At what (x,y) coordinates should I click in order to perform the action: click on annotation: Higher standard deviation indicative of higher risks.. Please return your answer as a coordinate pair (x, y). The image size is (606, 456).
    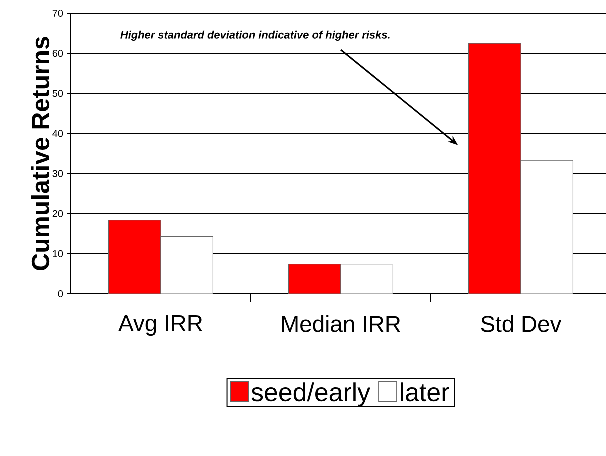
    Looking at the image, I should click on (255, 36).